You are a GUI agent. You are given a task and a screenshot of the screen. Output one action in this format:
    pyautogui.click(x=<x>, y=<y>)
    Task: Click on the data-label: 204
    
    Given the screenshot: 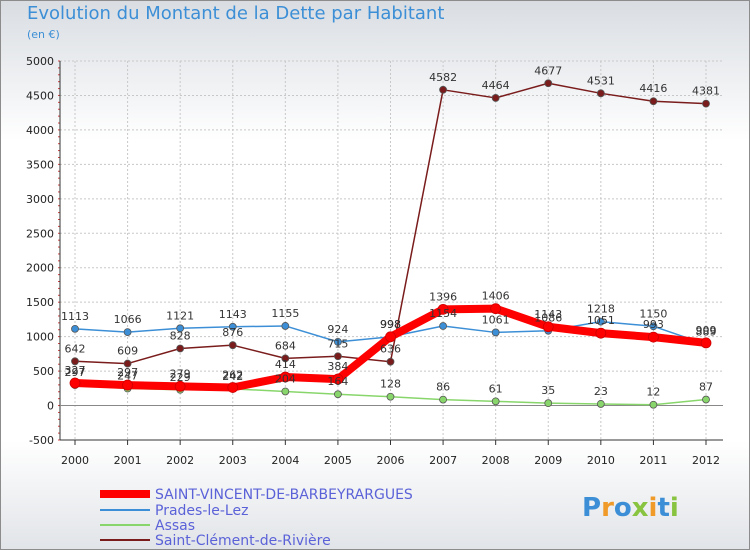 What is the action you would take?
    pyautogui.click(x=285, y=378)
    